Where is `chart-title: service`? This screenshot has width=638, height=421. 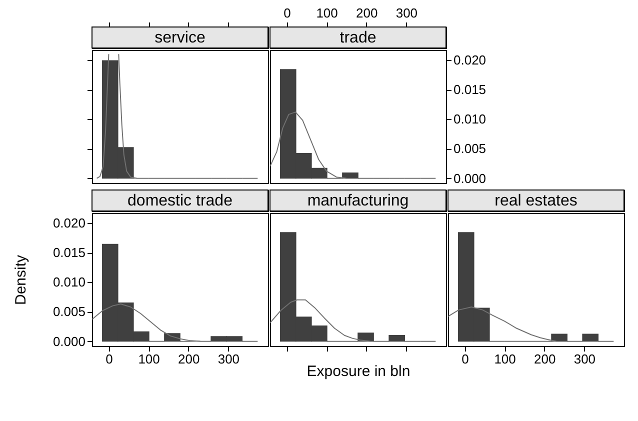 chart-title: service is located at coordinates (180, 38).